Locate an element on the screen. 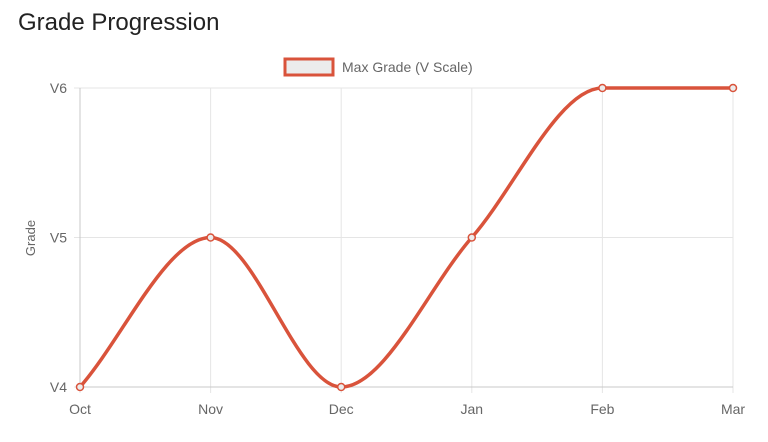 The image size is (768, 442). legend: Max Grade (V Scale) is located at coordinates (378, 67).